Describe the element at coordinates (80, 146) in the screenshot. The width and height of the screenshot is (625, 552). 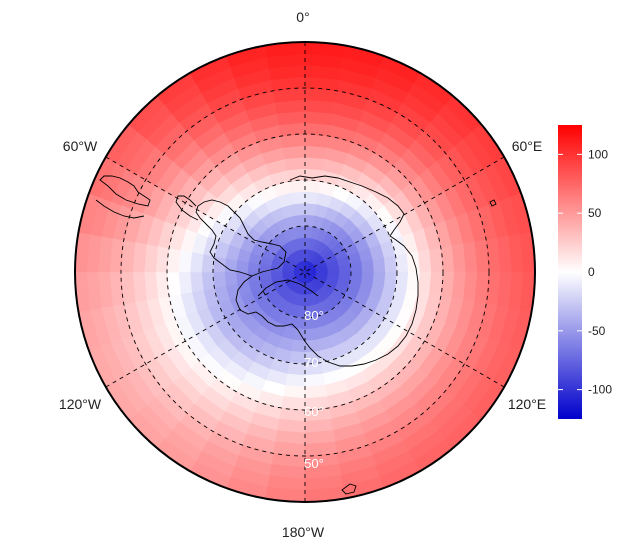
I see `lon-label-upper-left: 60°W` at that location.